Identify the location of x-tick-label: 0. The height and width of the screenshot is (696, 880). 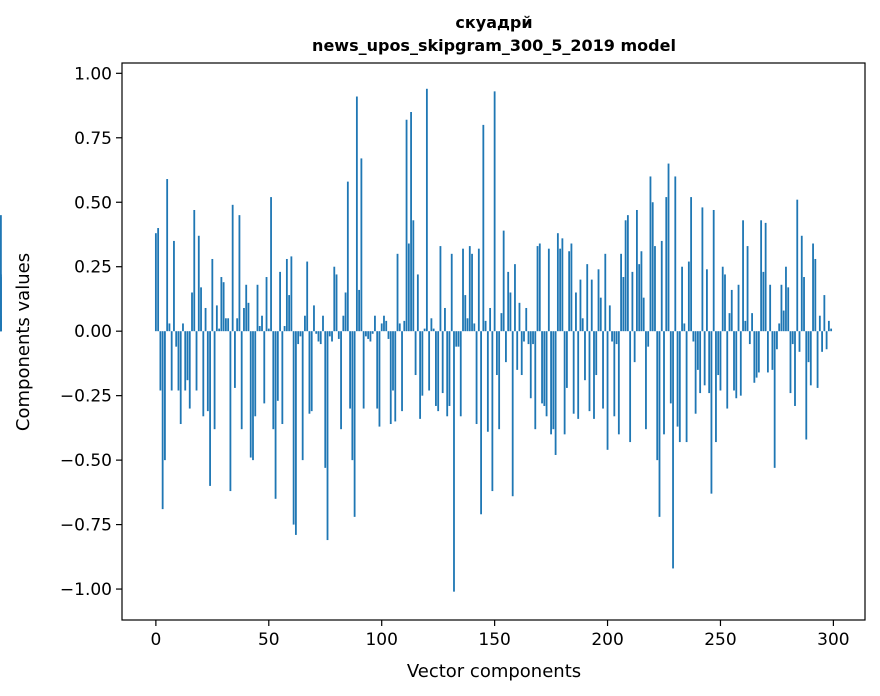
(155, 640).